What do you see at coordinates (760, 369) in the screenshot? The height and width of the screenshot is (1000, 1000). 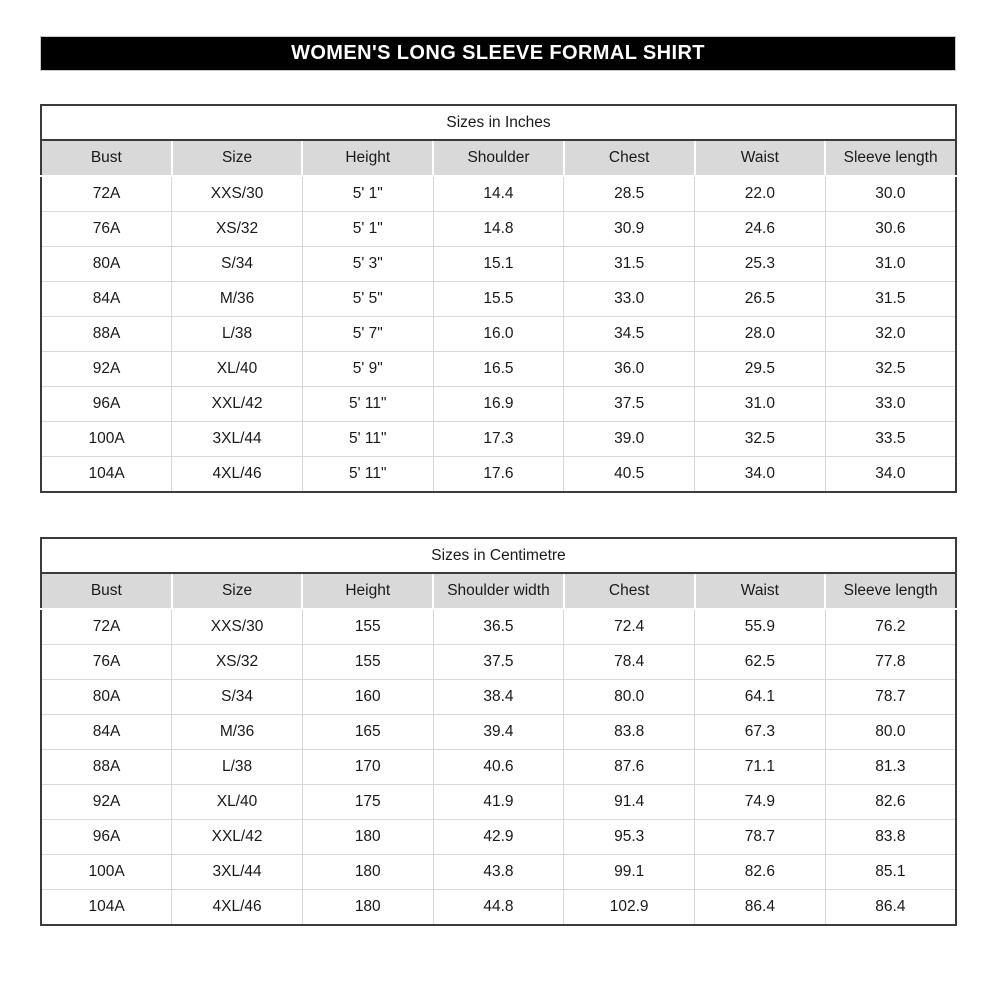 I see `table-cell: 29.5` at bounding box center [760, 369].